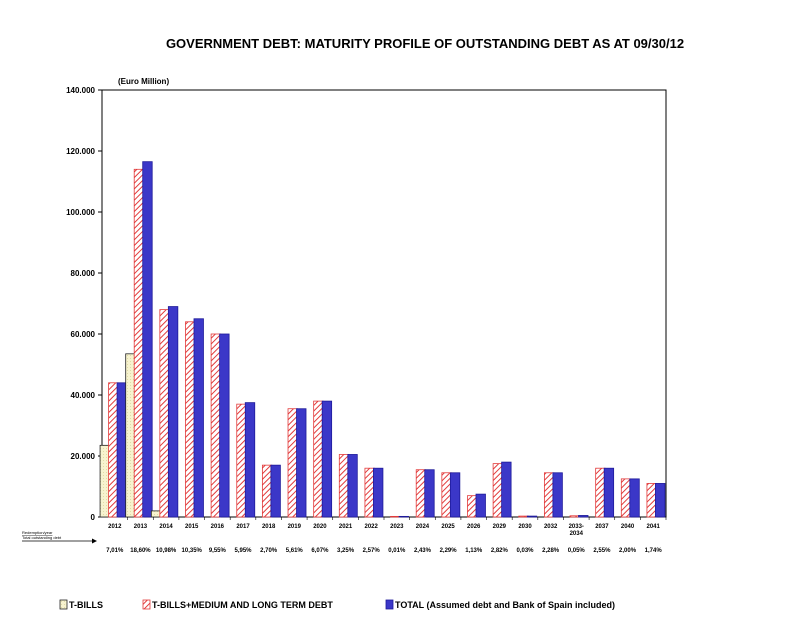  What do you see at coordinates (577, 534) in the screenshot?
I see `x-tick-label-line: 2034` at bounding box center [577, 534].